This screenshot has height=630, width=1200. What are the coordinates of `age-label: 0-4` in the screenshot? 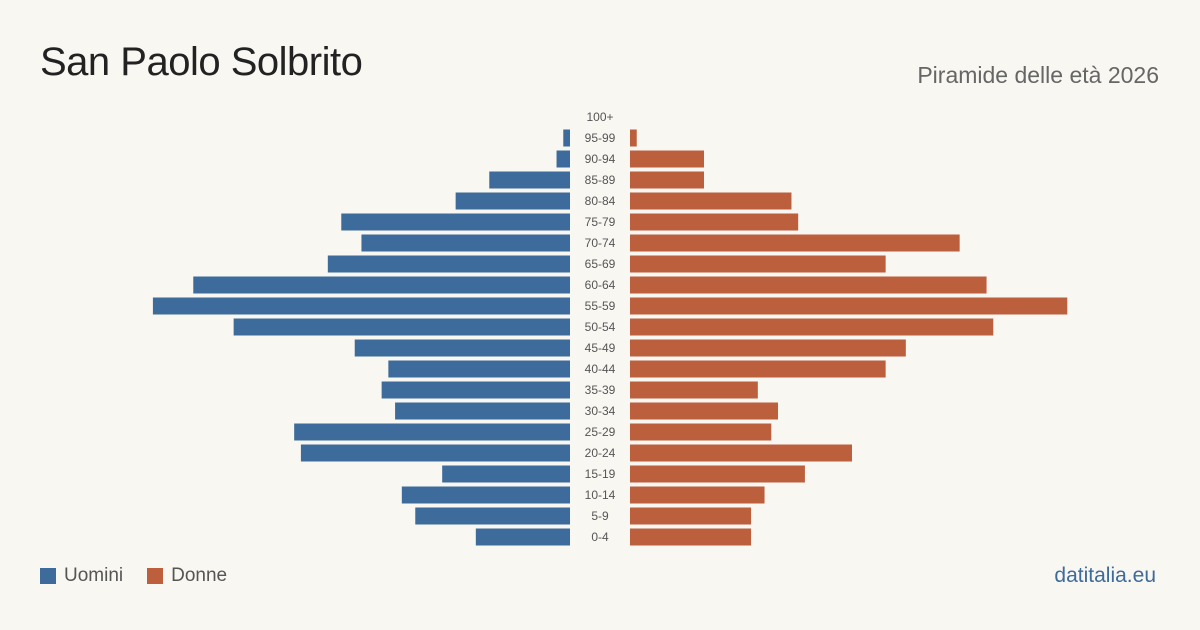 It's located at (600, 537).